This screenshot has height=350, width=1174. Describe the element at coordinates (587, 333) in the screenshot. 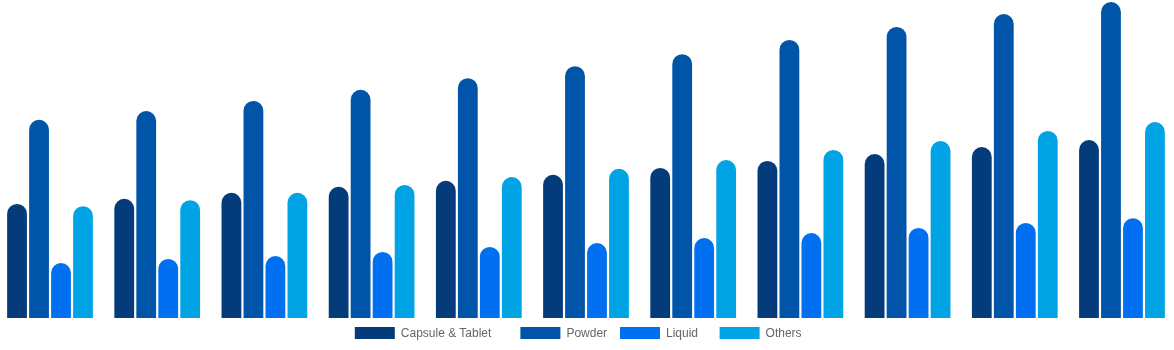

I see `legend-label: Powder` at that location.